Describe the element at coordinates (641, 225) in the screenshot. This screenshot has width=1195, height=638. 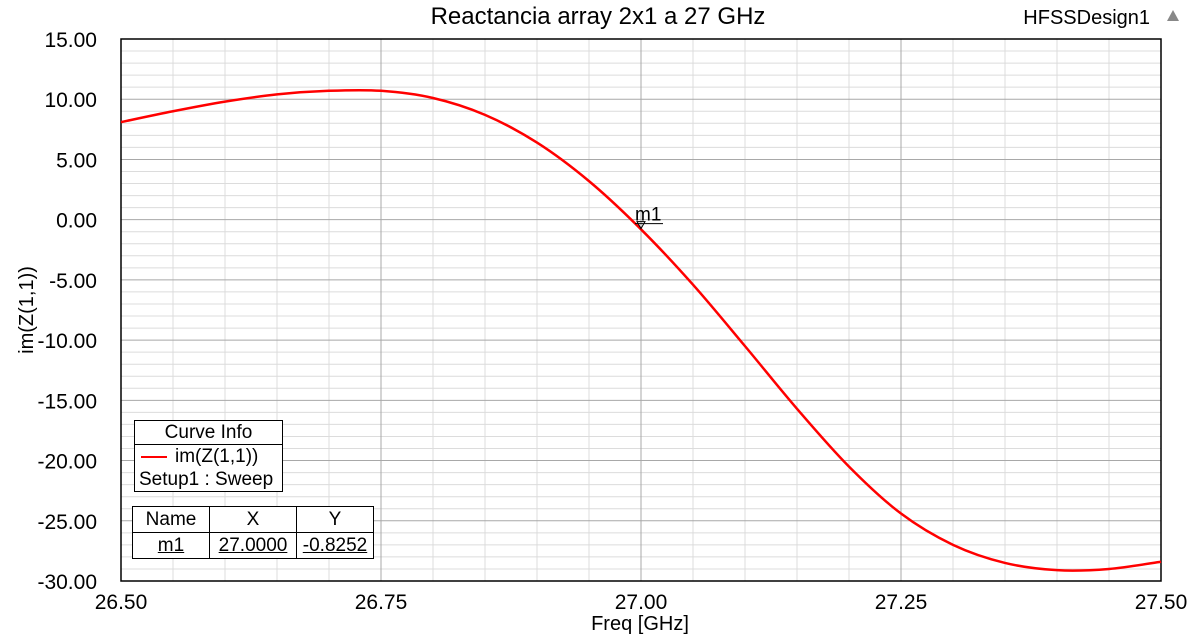
I see `marker-triangle-icon` at that location.